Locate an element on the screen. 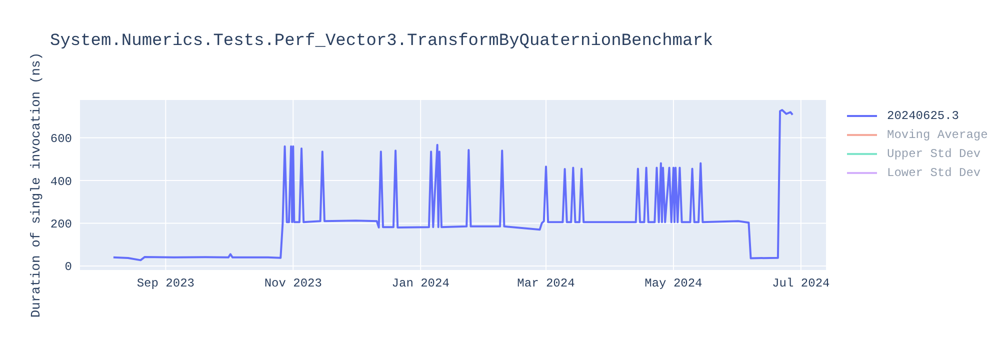 The width and height of the screenshot is (1000, 350). legend-label: 20240625.3 is located at coordinates (923, 115).